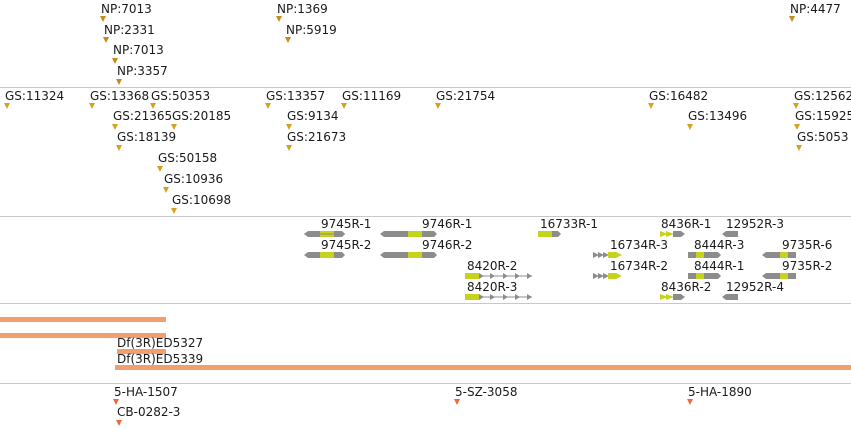 Image resolution: width=851 pixels, height=429 pixels. What do you see at coordinates (686, 224) in the screenshot?
I see `rnai-feature-label: 8436R-1` at bounding box center [686, 224].